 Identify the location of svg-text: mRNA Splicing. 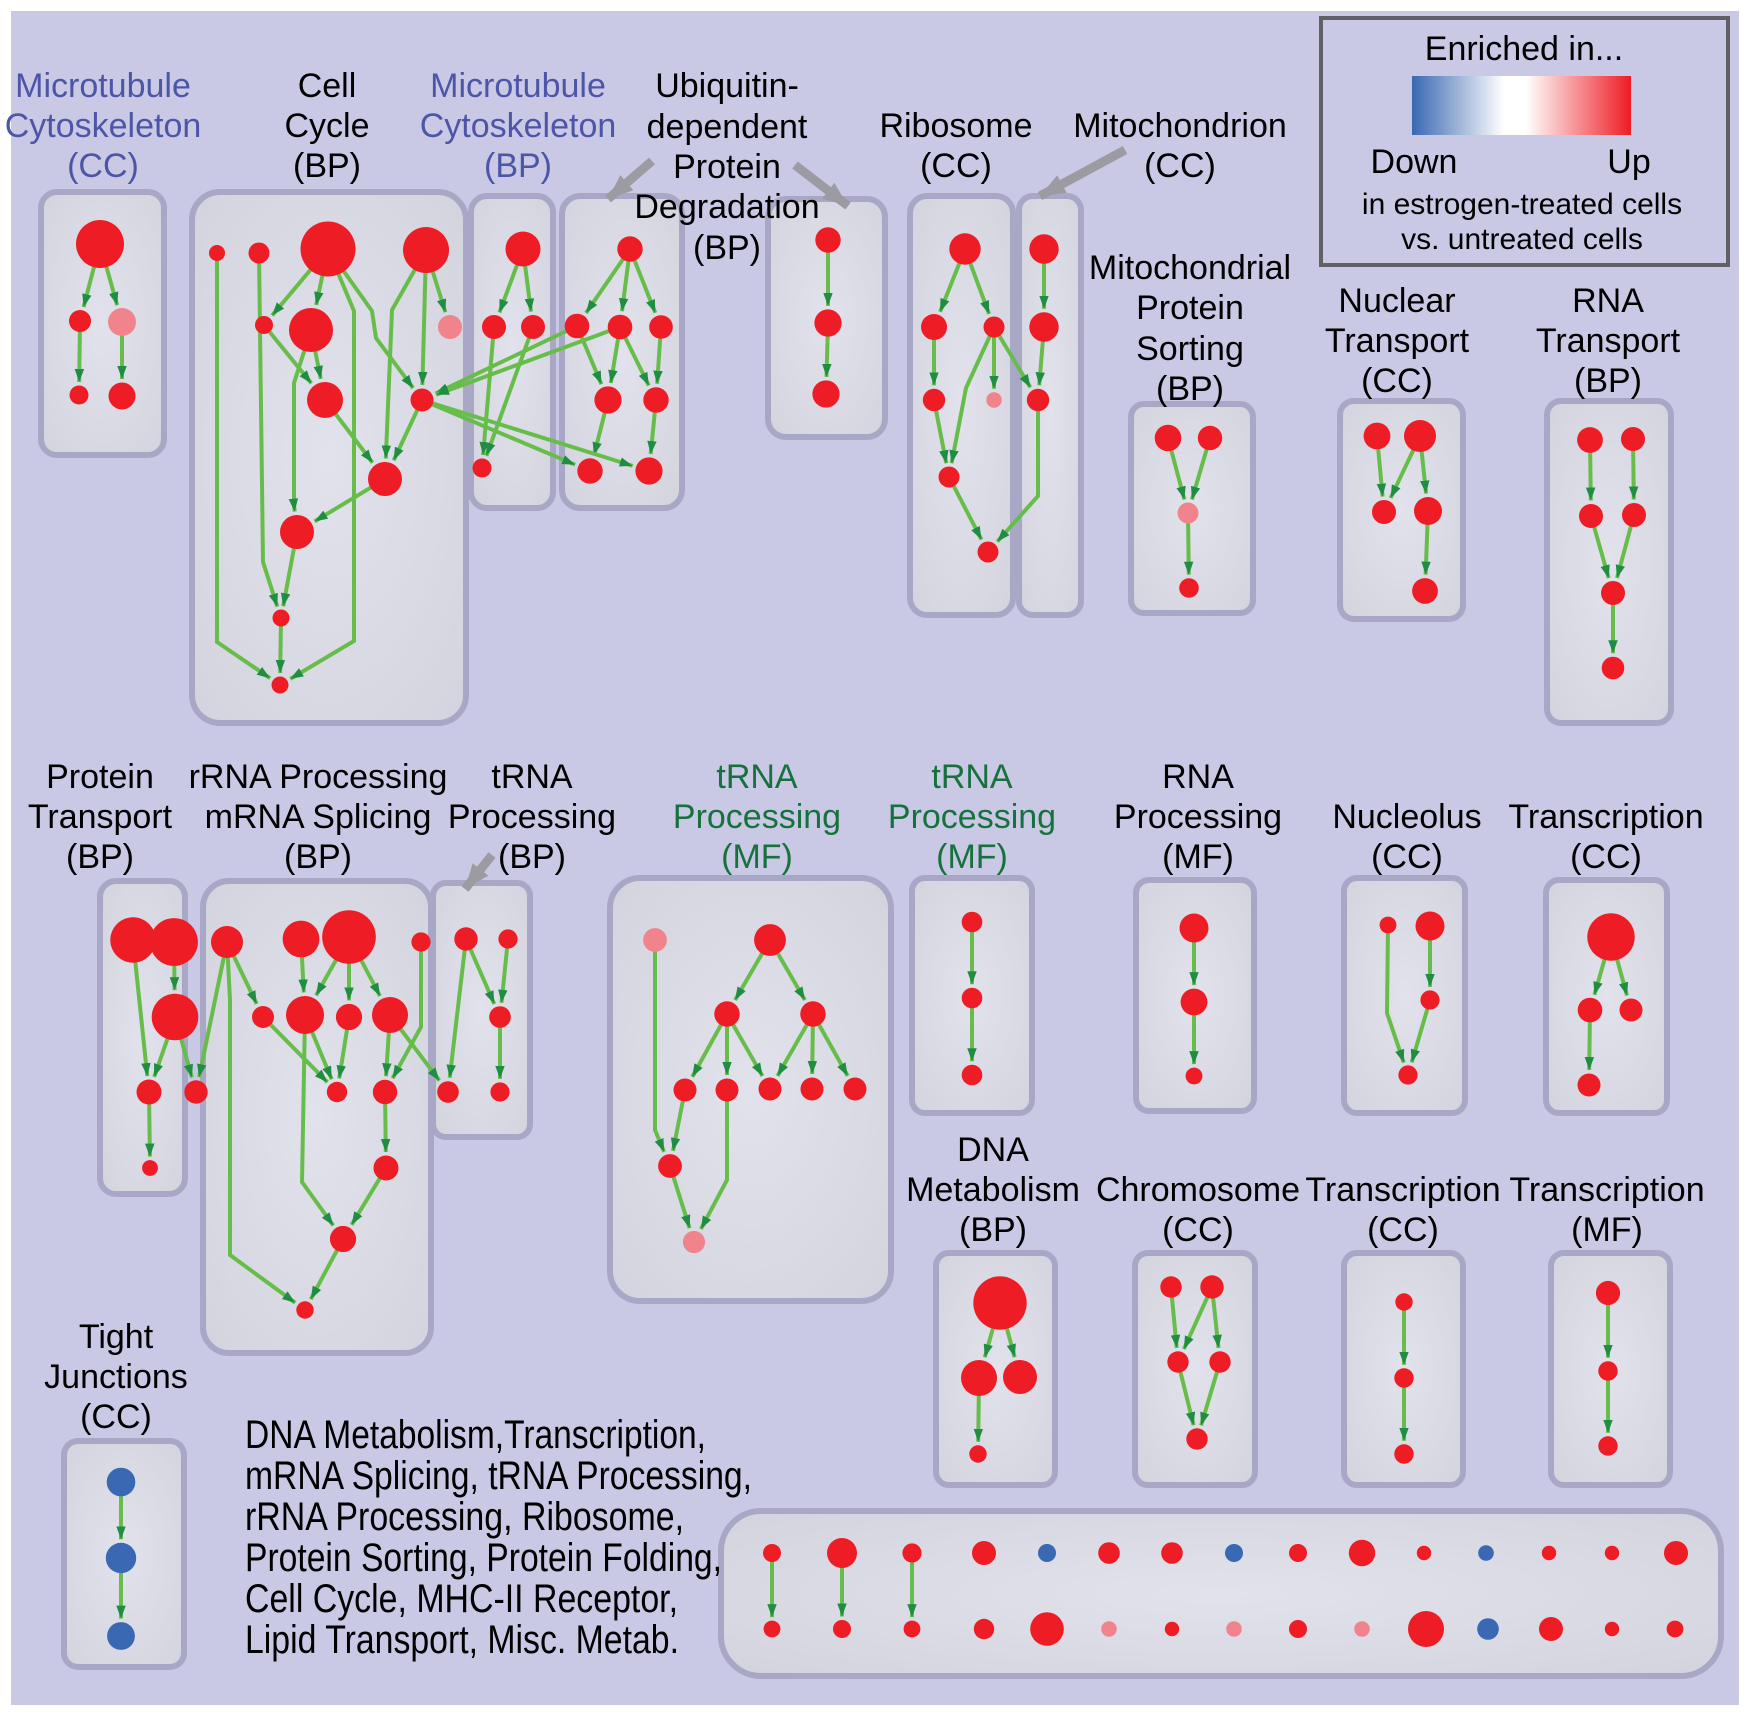
(318, 817).